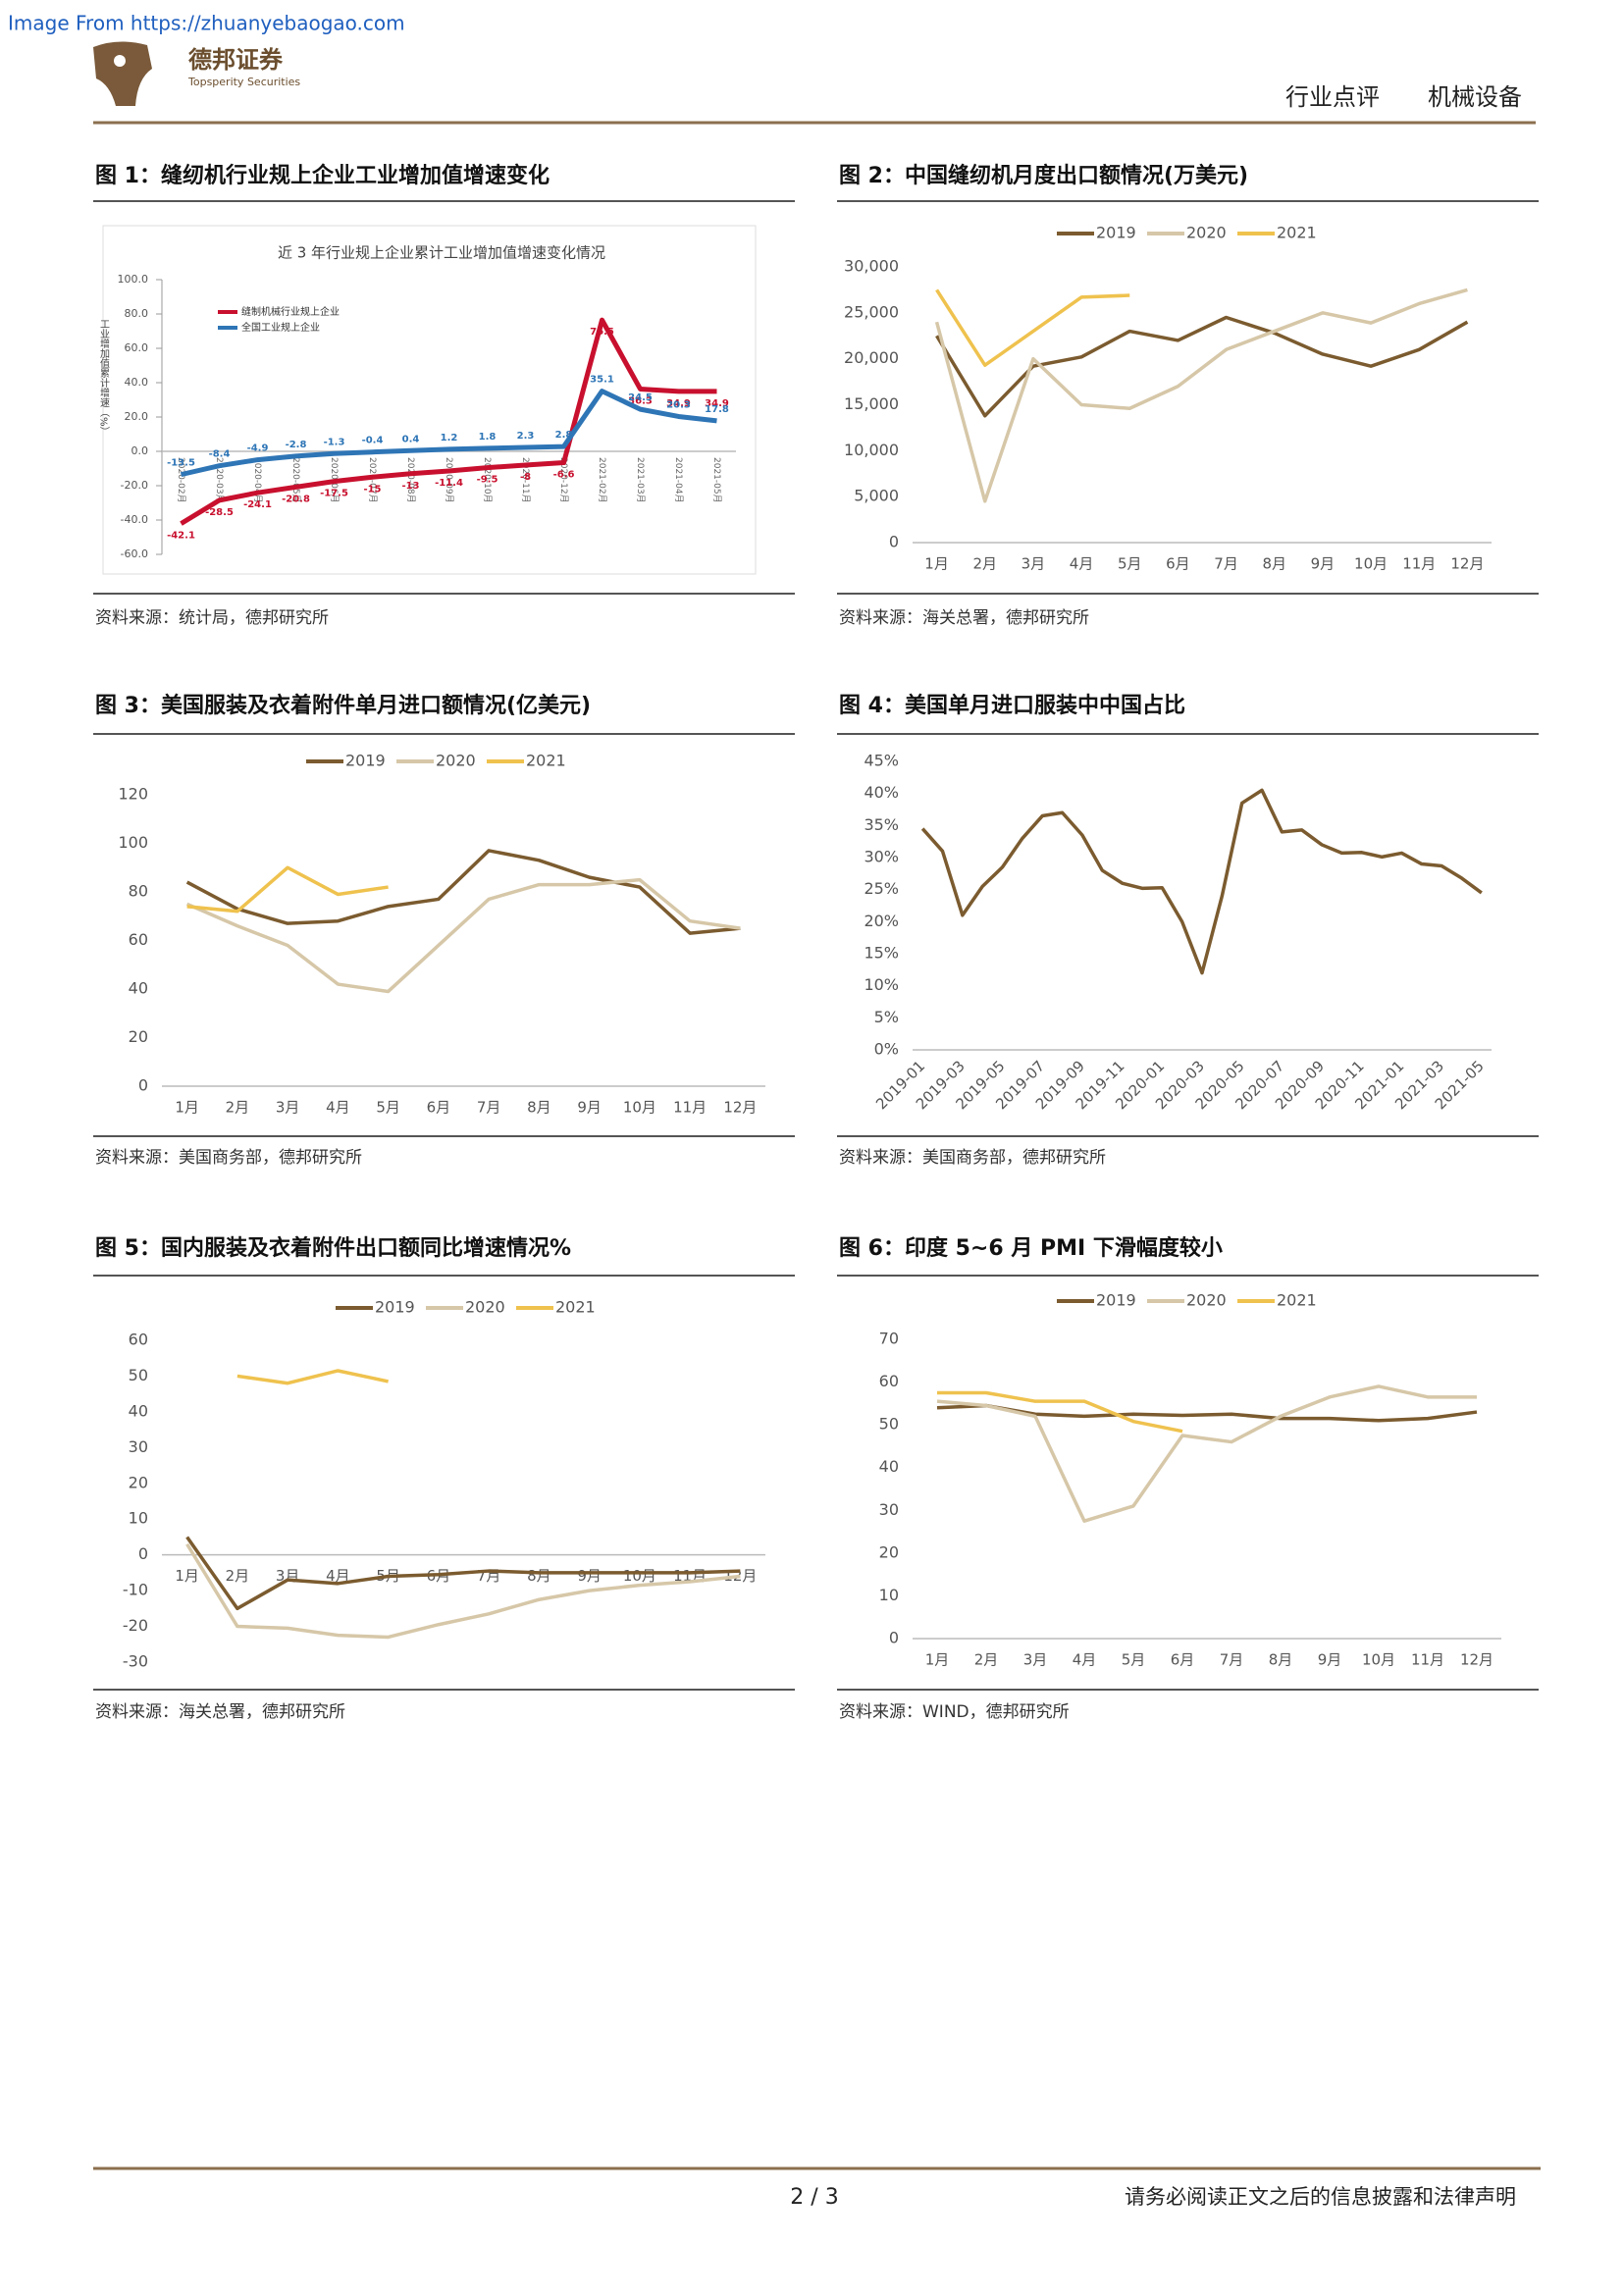 The image size is (1624, 2296). What do you see at coordinates (1332, 97) in the screenshot?
I see `header-tag: 行业点评` at bounding box center [1332, 97].